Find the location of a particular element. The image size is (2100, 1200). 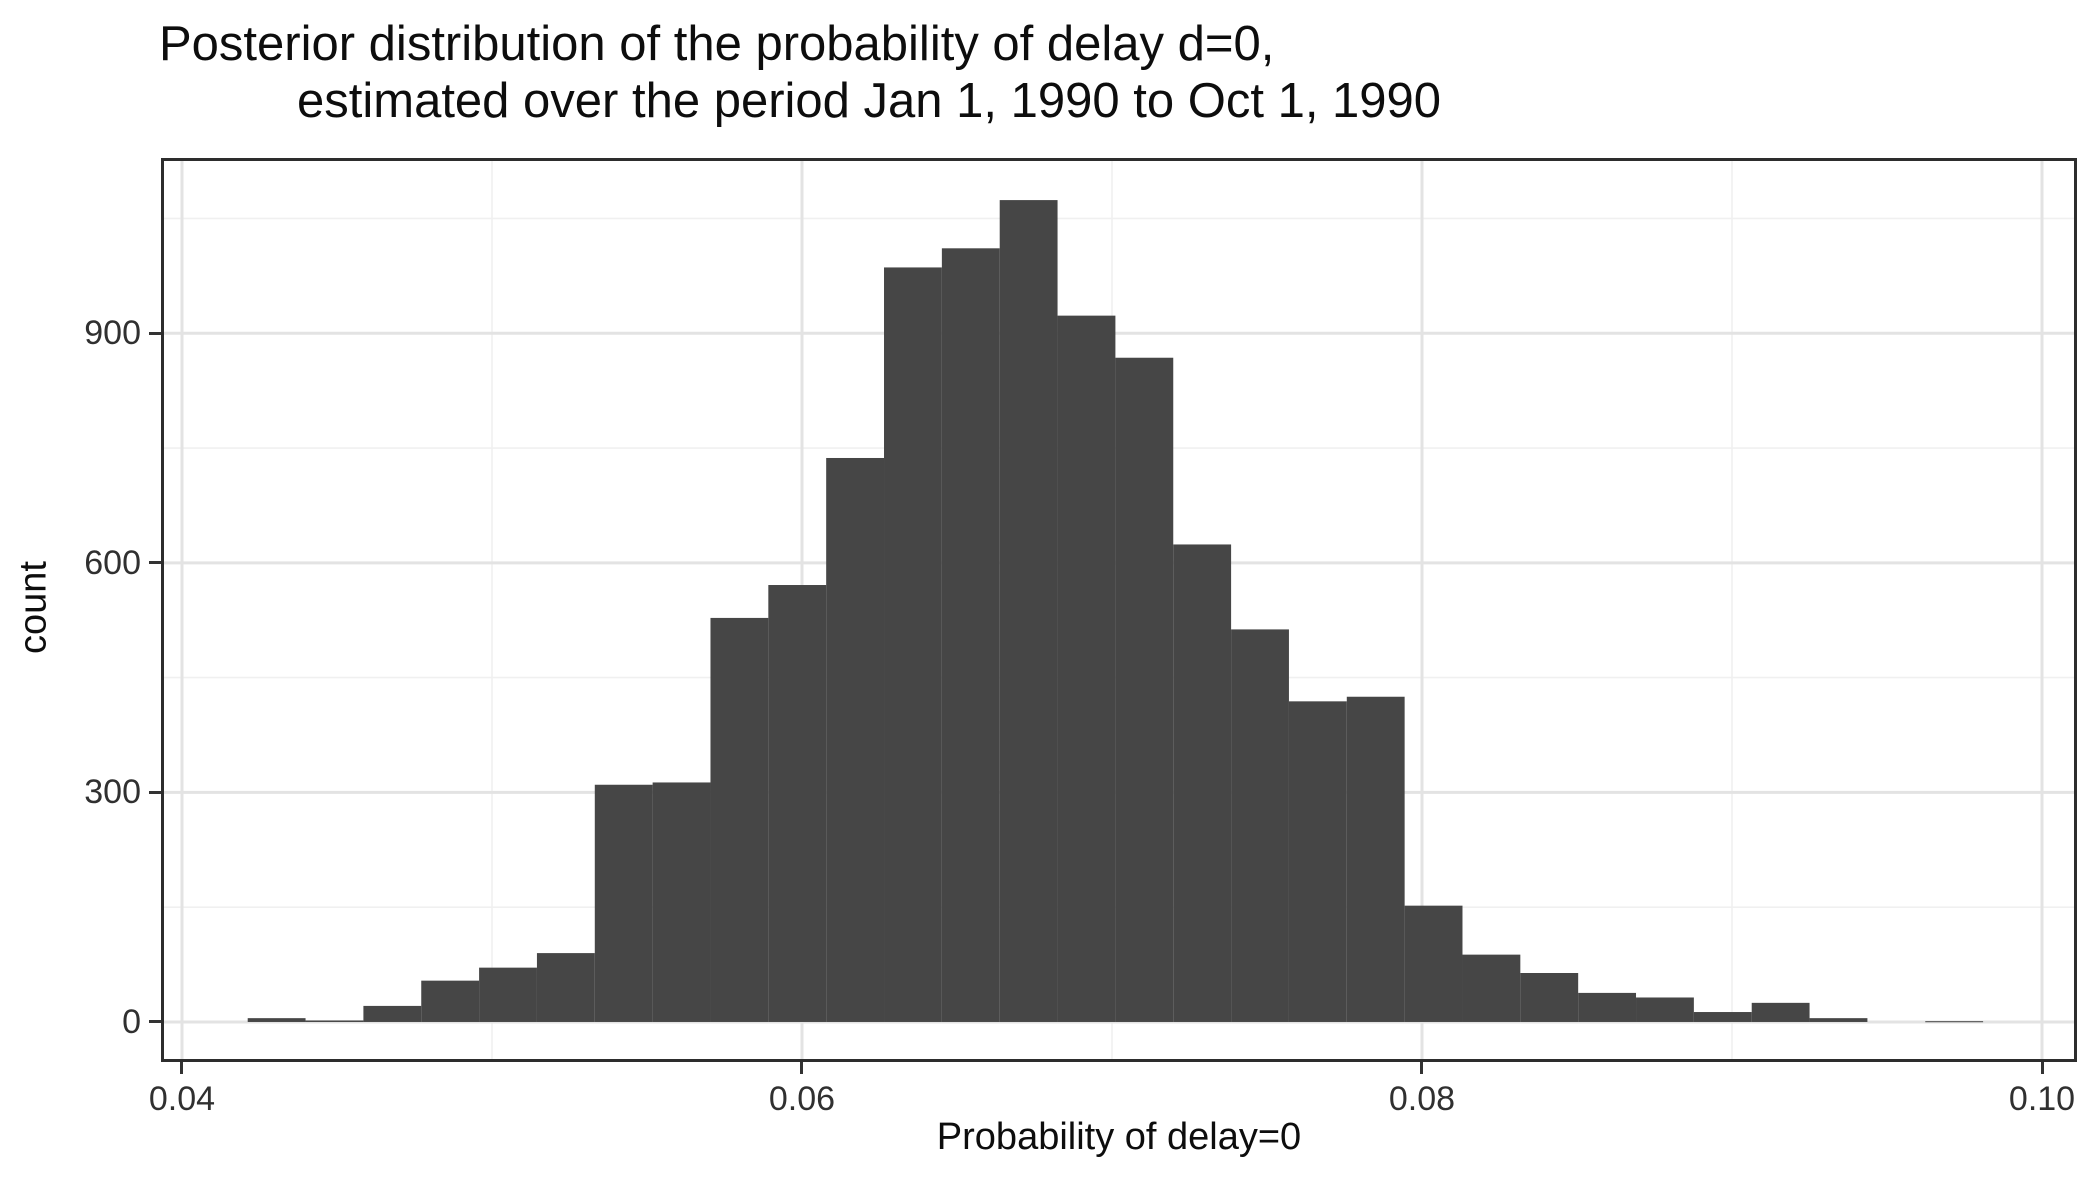

x-tick-label: 0.04 is located at coordinates (182, 1099).